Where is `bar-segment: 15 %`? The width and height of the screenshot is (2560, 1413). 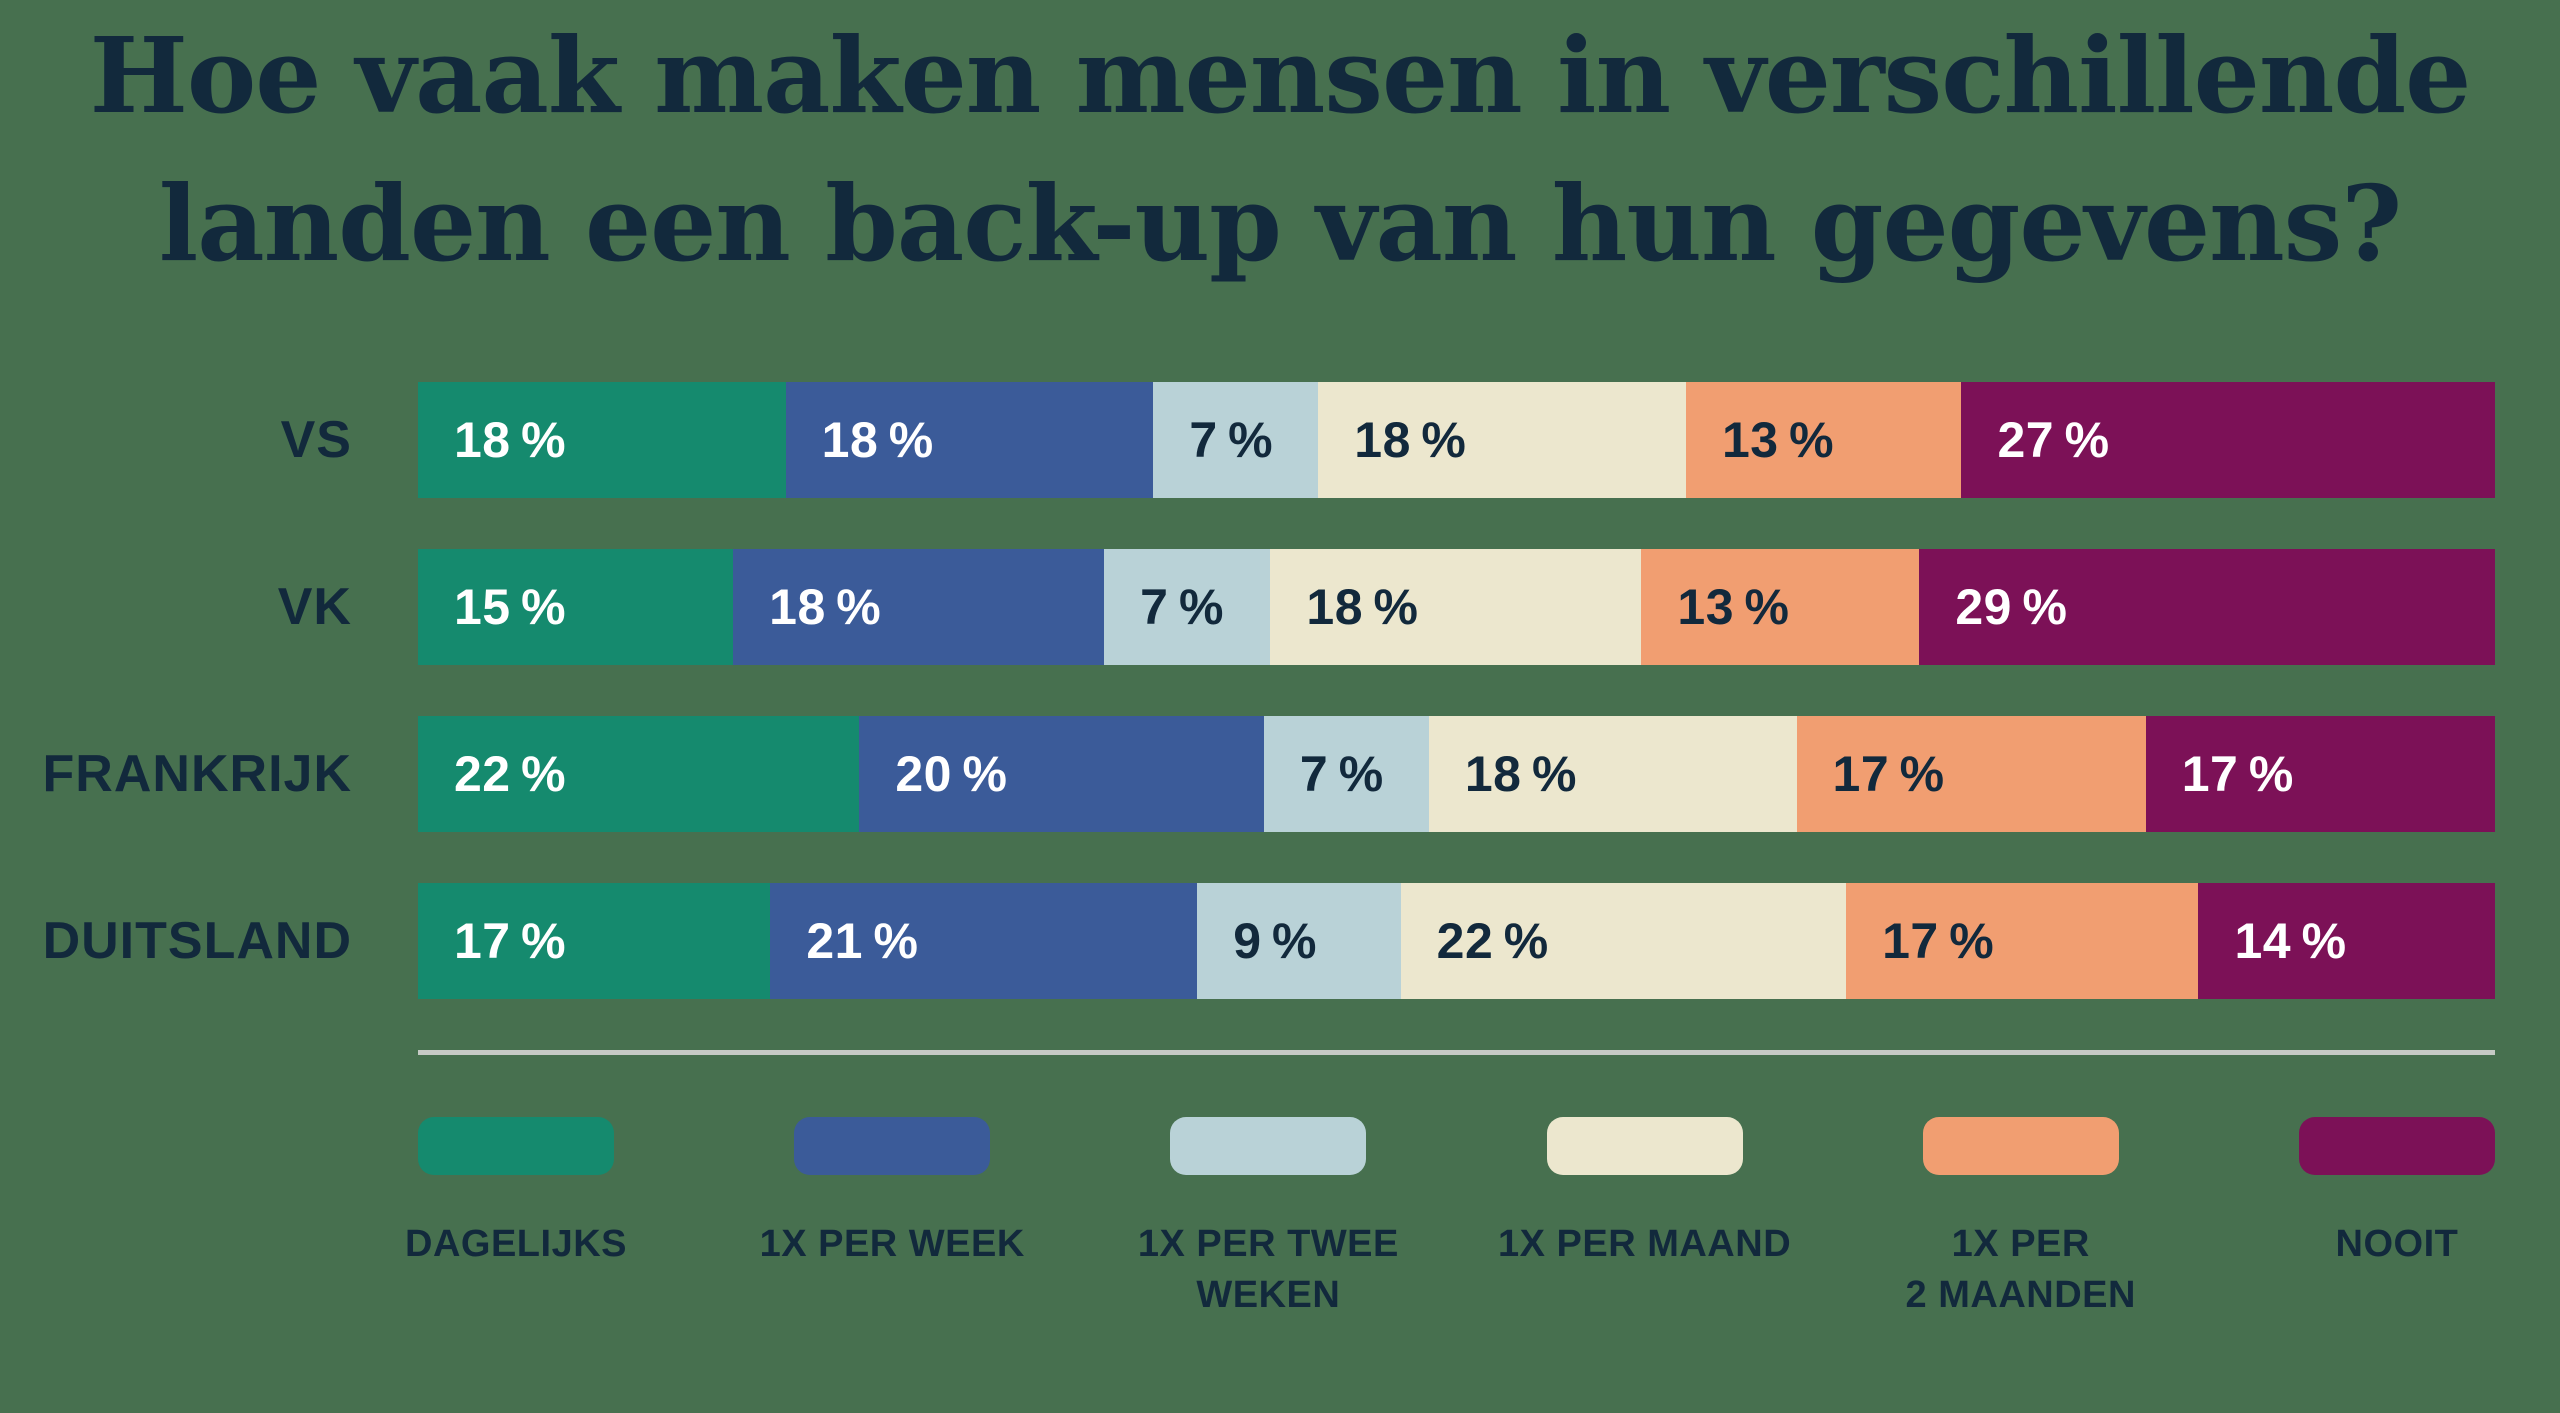 bar-segment: 15 % is located at coordinates (576, 607).